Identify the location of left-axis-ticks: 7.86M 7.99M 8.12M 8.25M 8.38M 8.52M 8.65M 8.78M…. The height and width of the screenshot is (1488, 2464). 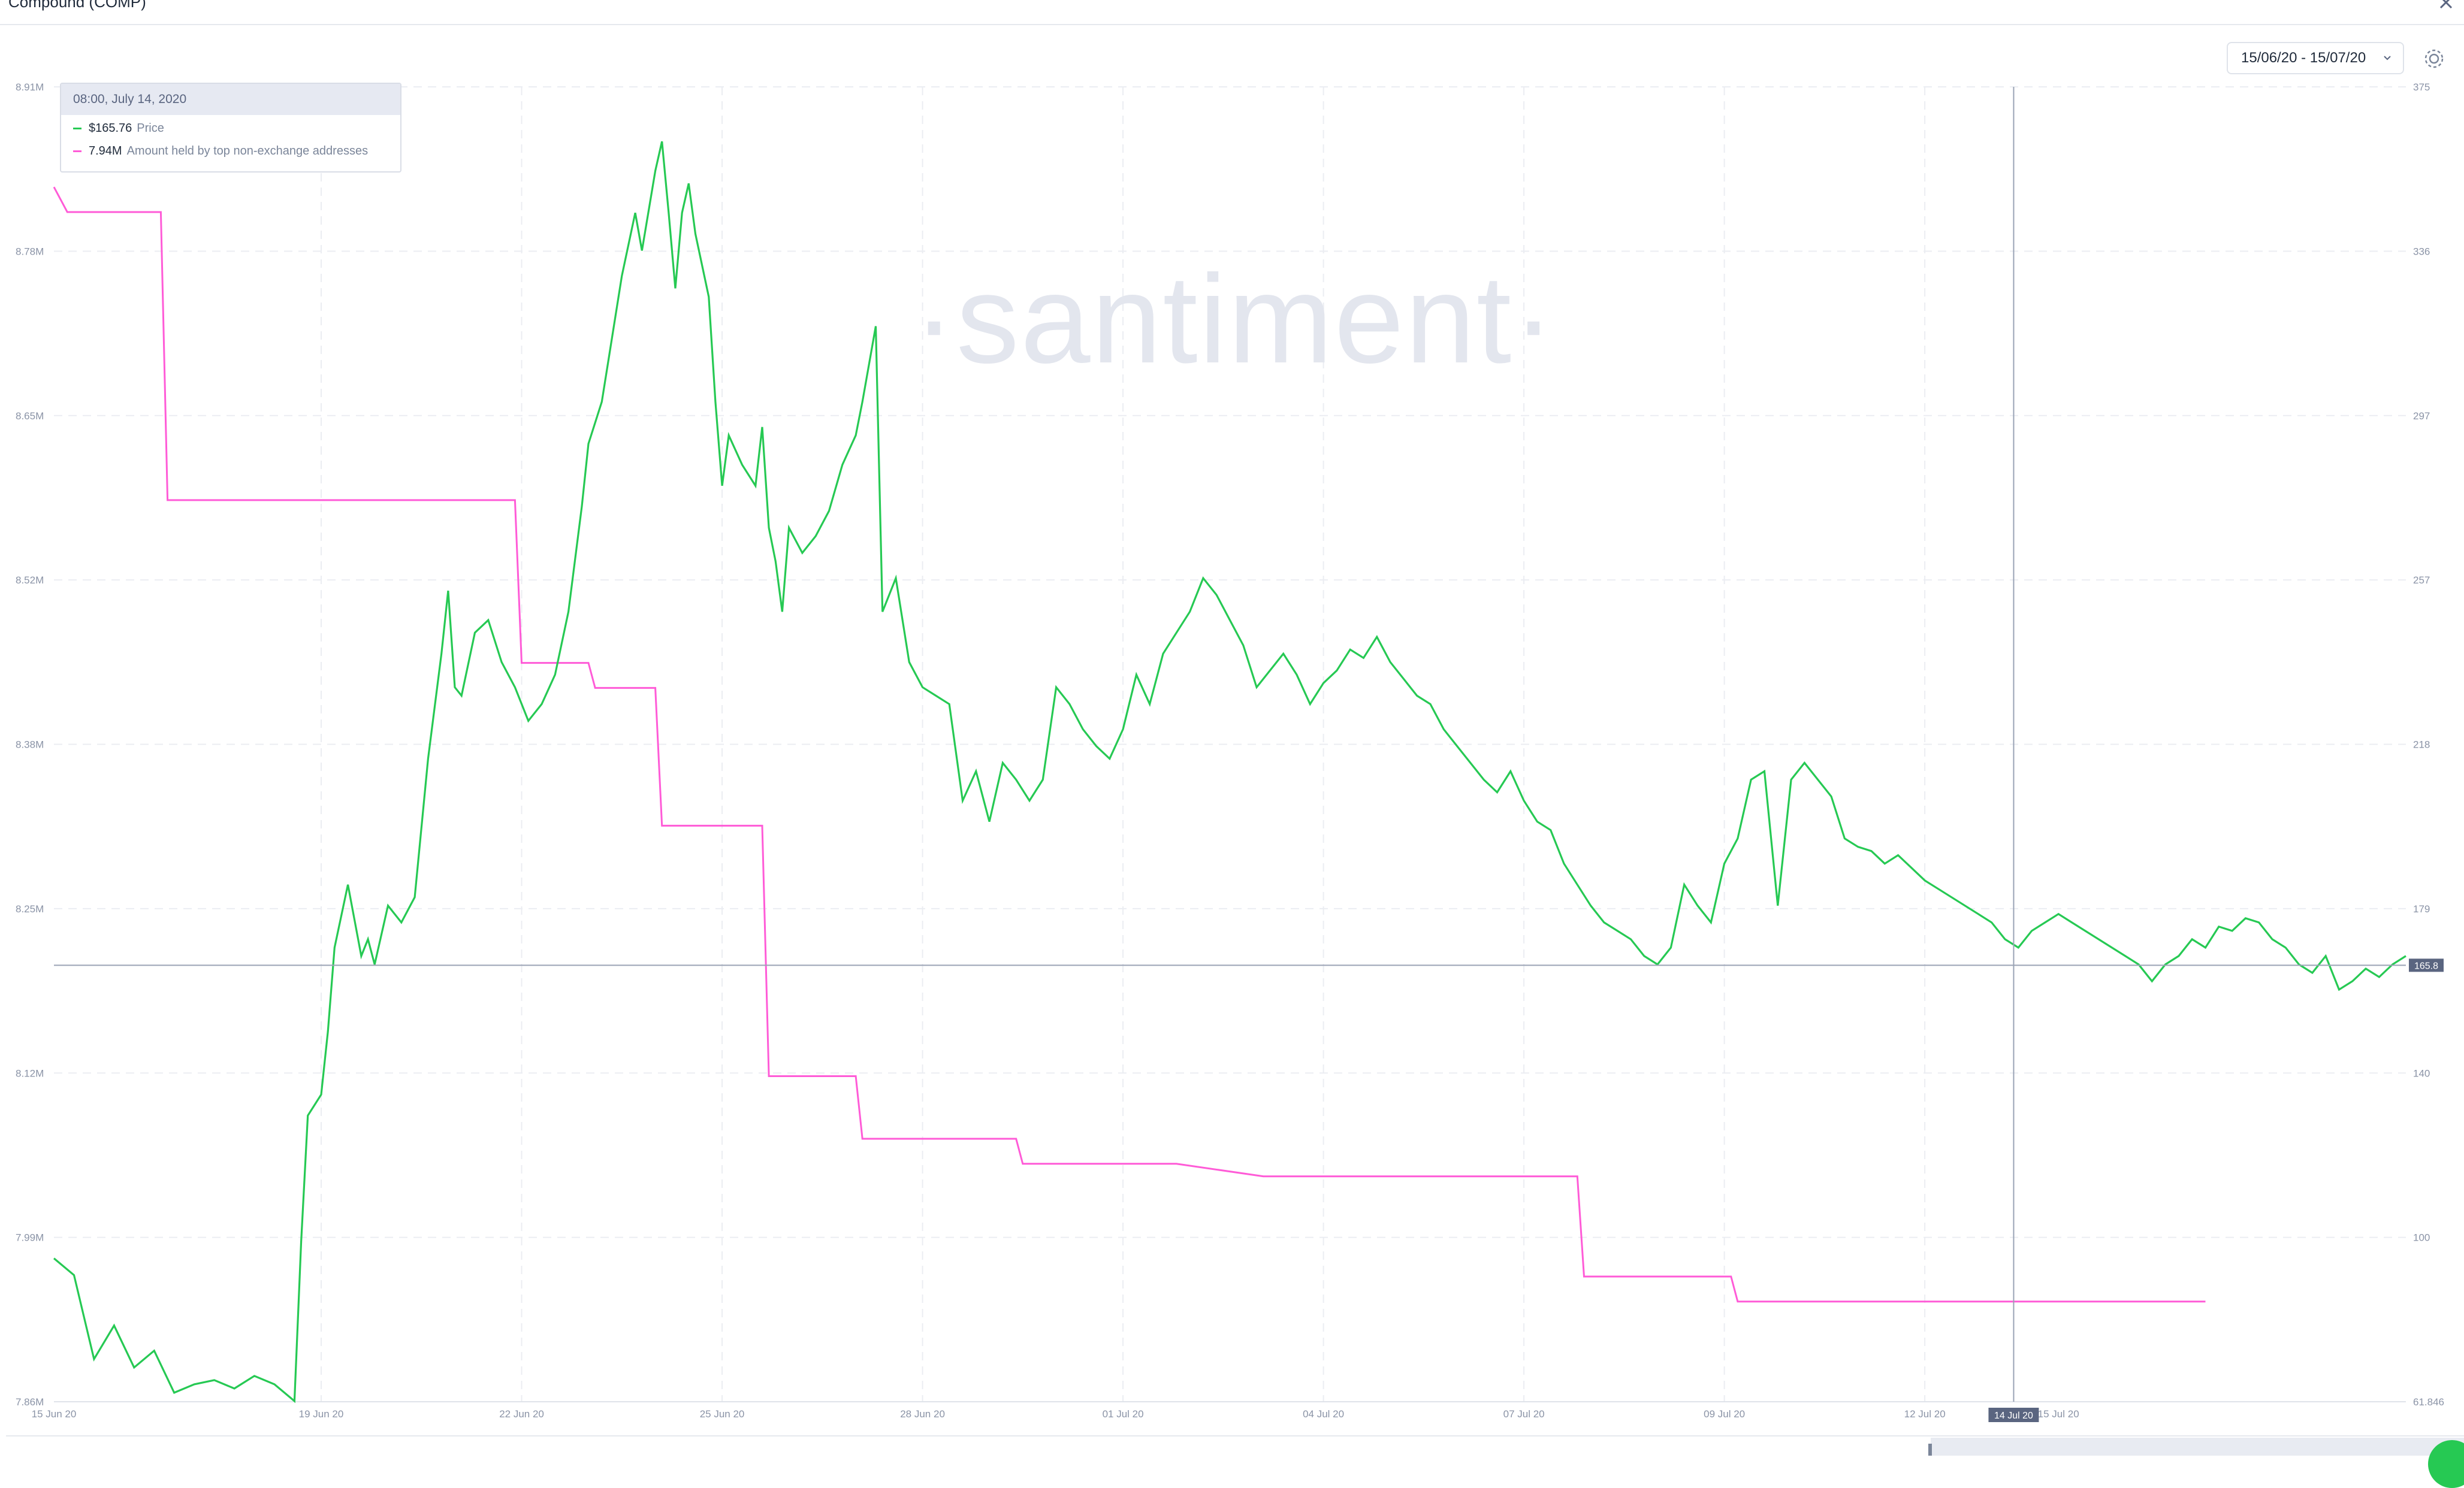
(30, 744).